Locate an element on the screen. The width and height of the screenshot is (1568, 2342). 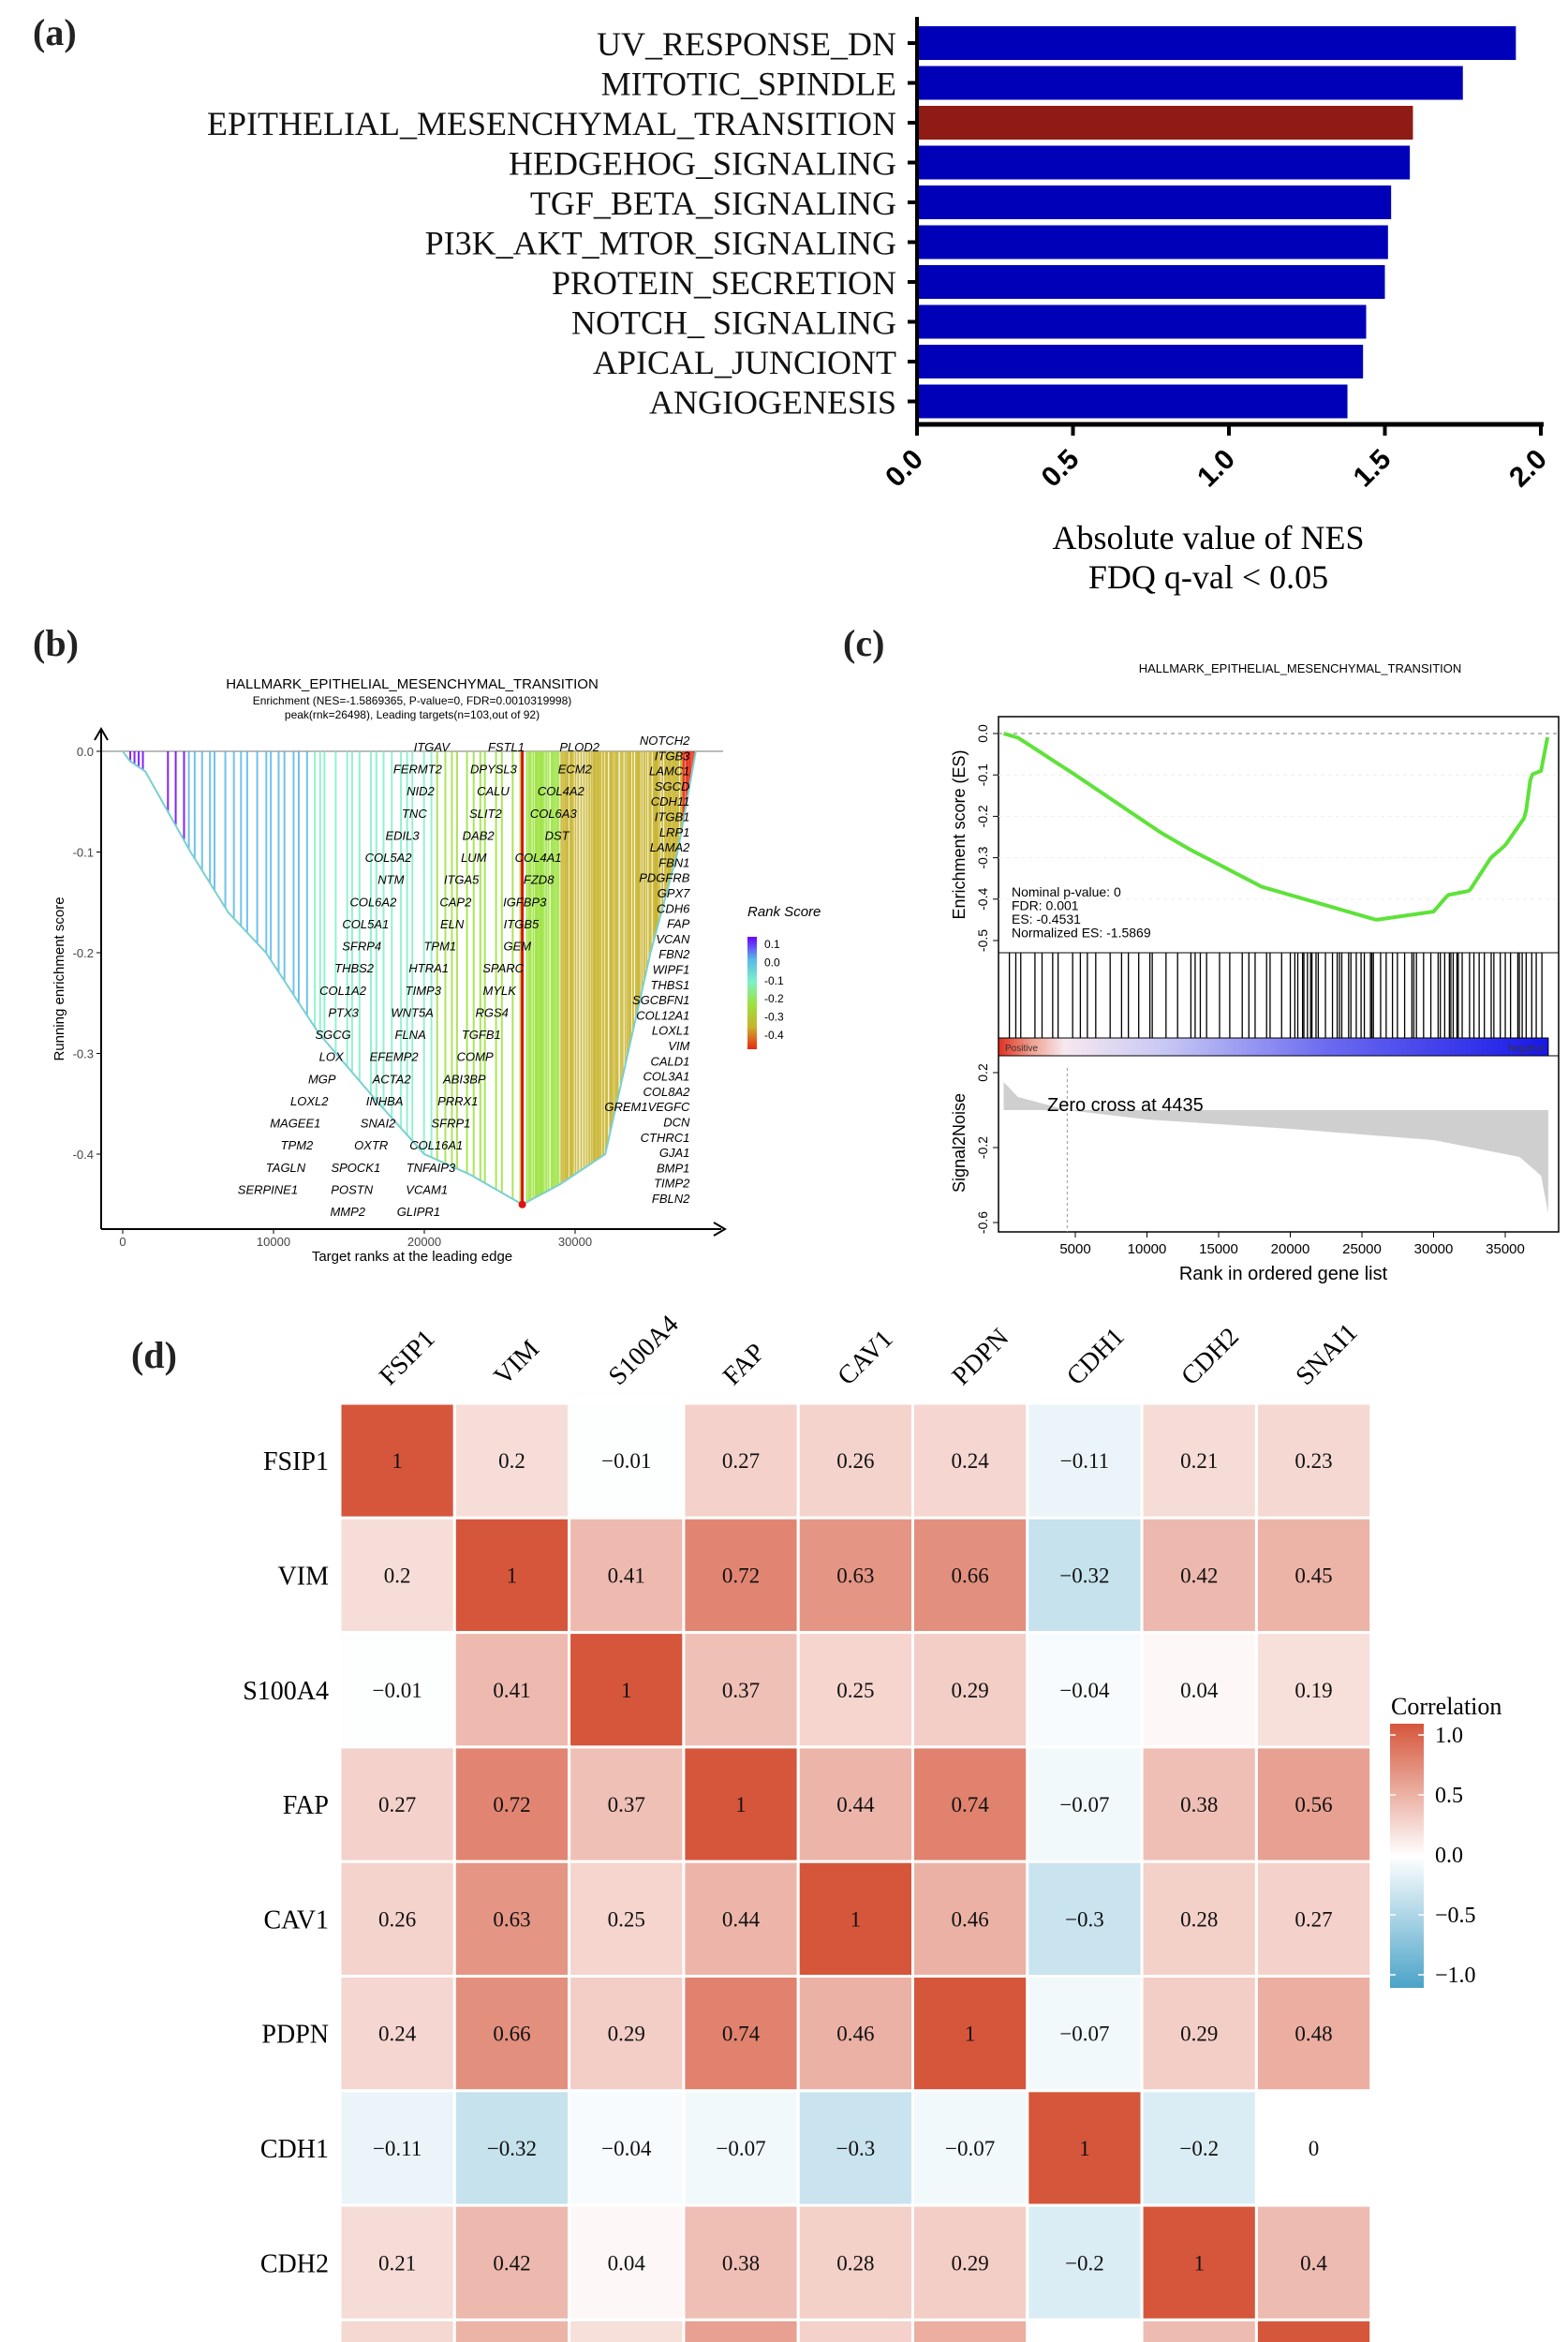
gene-label: GLIPR1 is located at coordinates (418, 1212).